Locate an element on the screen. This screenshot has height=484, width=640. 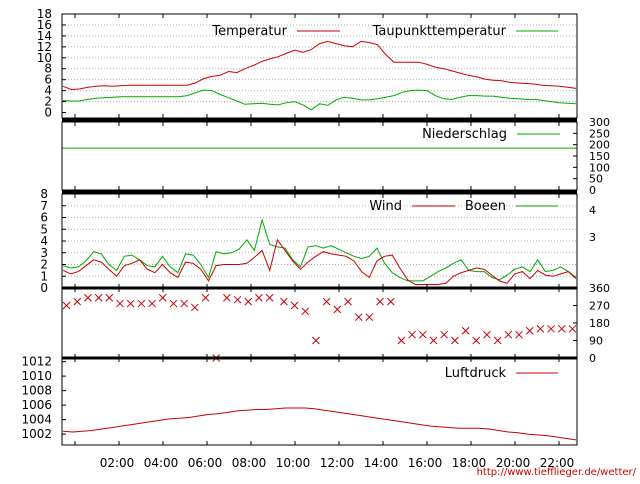
wind-direction-panel: 360 270 180 90 0 is located at coordinates (335, 323).